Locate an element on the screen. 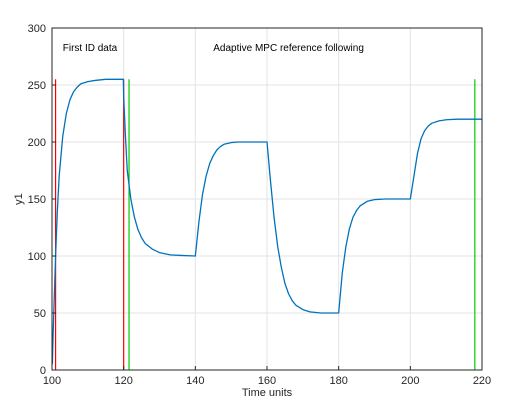  x-axis-ticks: 100 120 140 160 180 200 220 is located at coordinates (267, 376).